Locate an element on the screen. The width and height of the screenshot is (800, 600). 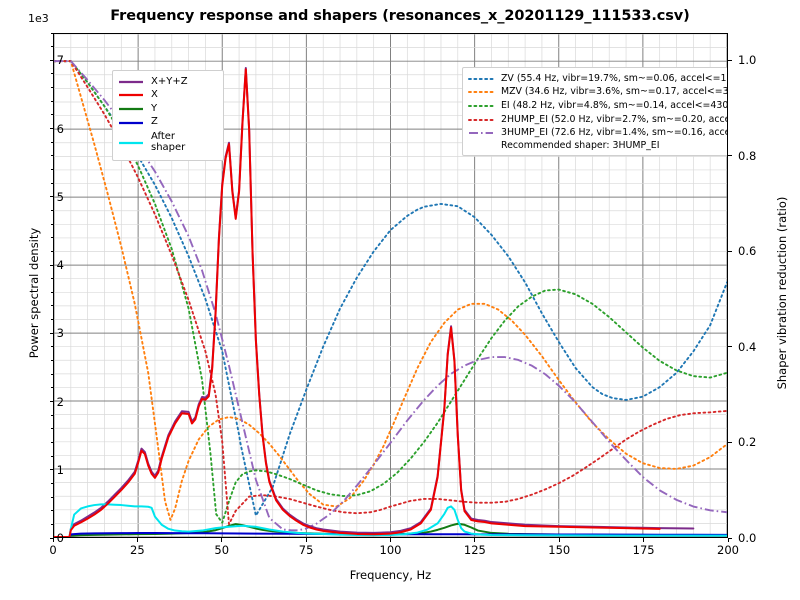
xtick-0: 0 is located at coordinates (53, 550).